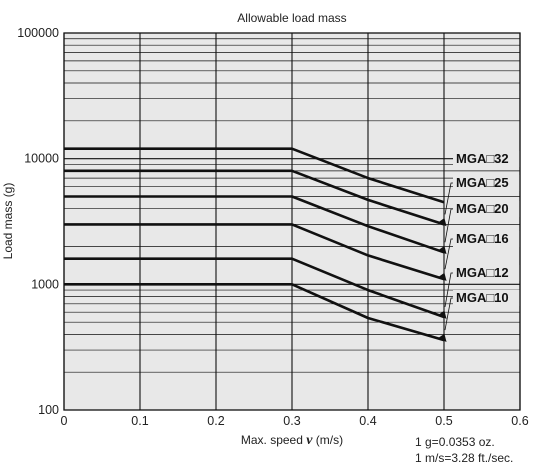  I want to click on note-mass-conversion: 1 g=0.0353 oz., so click(455, 442).